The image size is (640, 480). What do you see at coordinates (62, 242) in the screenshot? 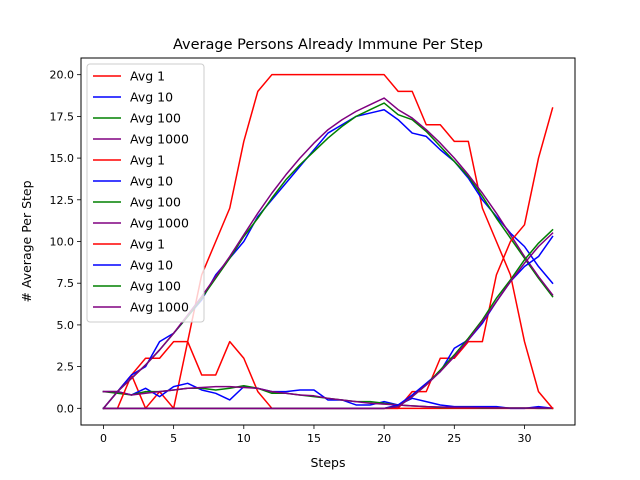
I see `y-tick-label: 10.0` at bounding box center [62, 242].